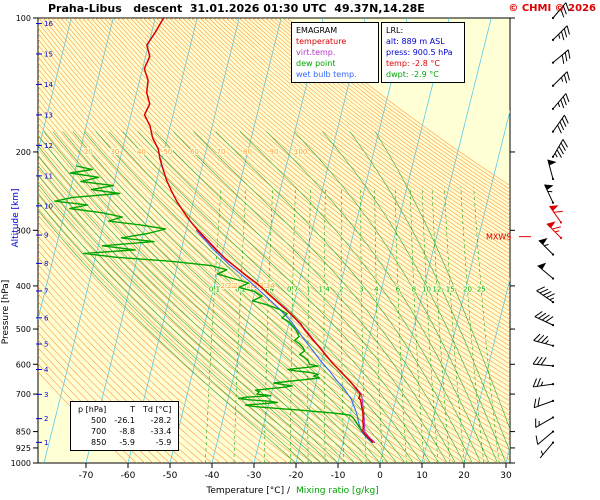  Describe the element at coordinates (46, 291) in the screenshot. I see `altitude-tick-label: 7` at that location.